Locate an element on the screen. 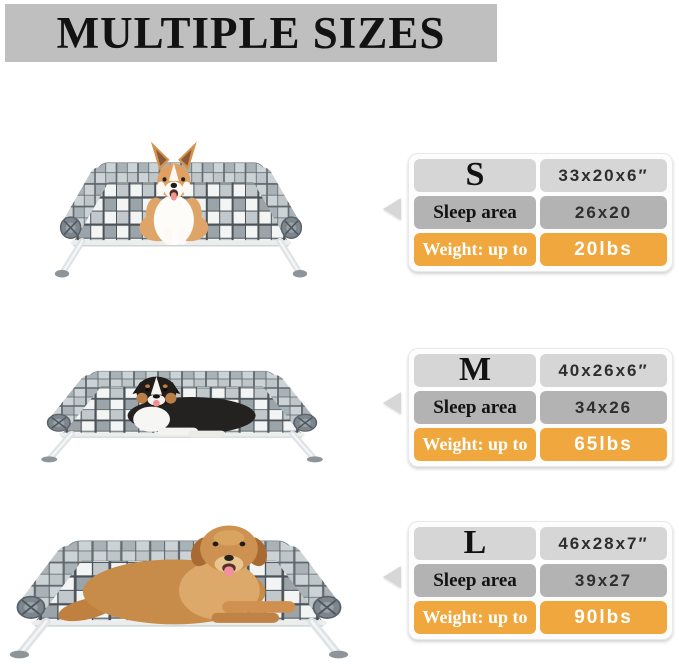 Image resolution: width=679 pixels, height=664 pixels. weight-value: 65lbs is located at coordinates (603, 444).